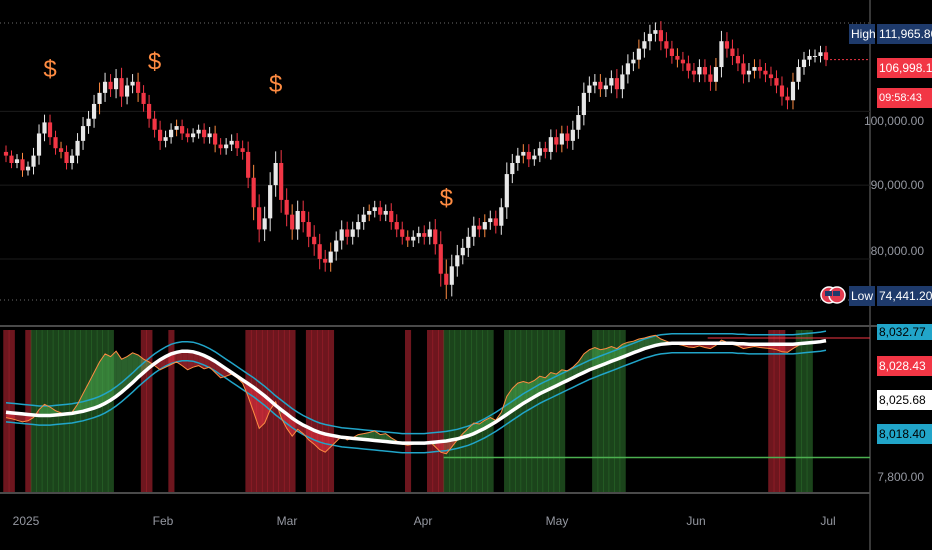  I want to click on time-label-feb: Feb, so click(163, 521).